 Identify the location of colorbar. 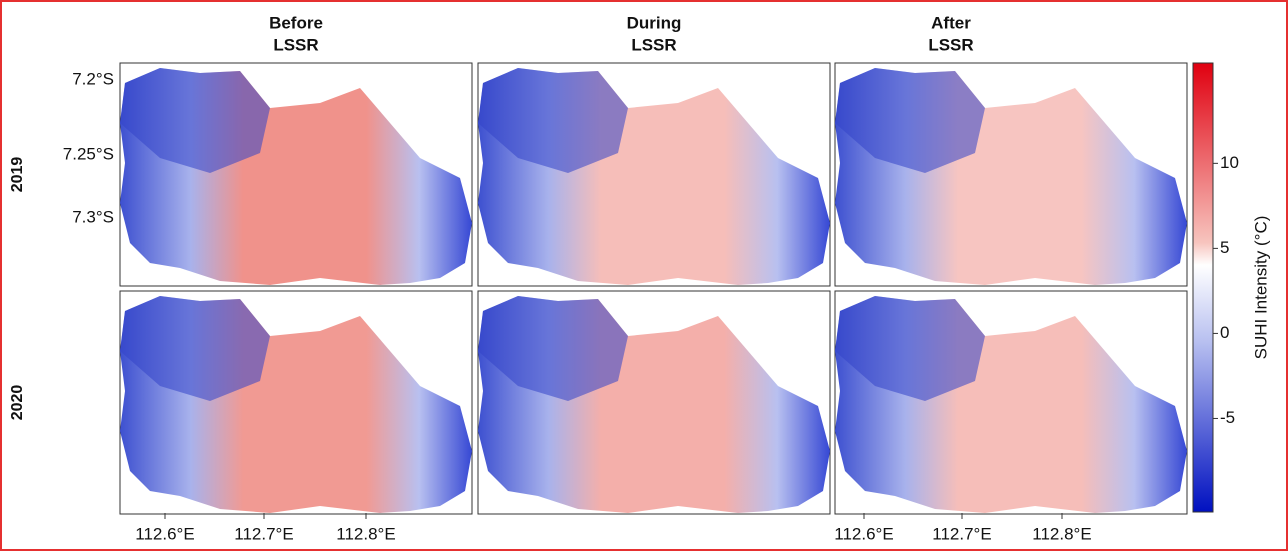
(1203, 287).